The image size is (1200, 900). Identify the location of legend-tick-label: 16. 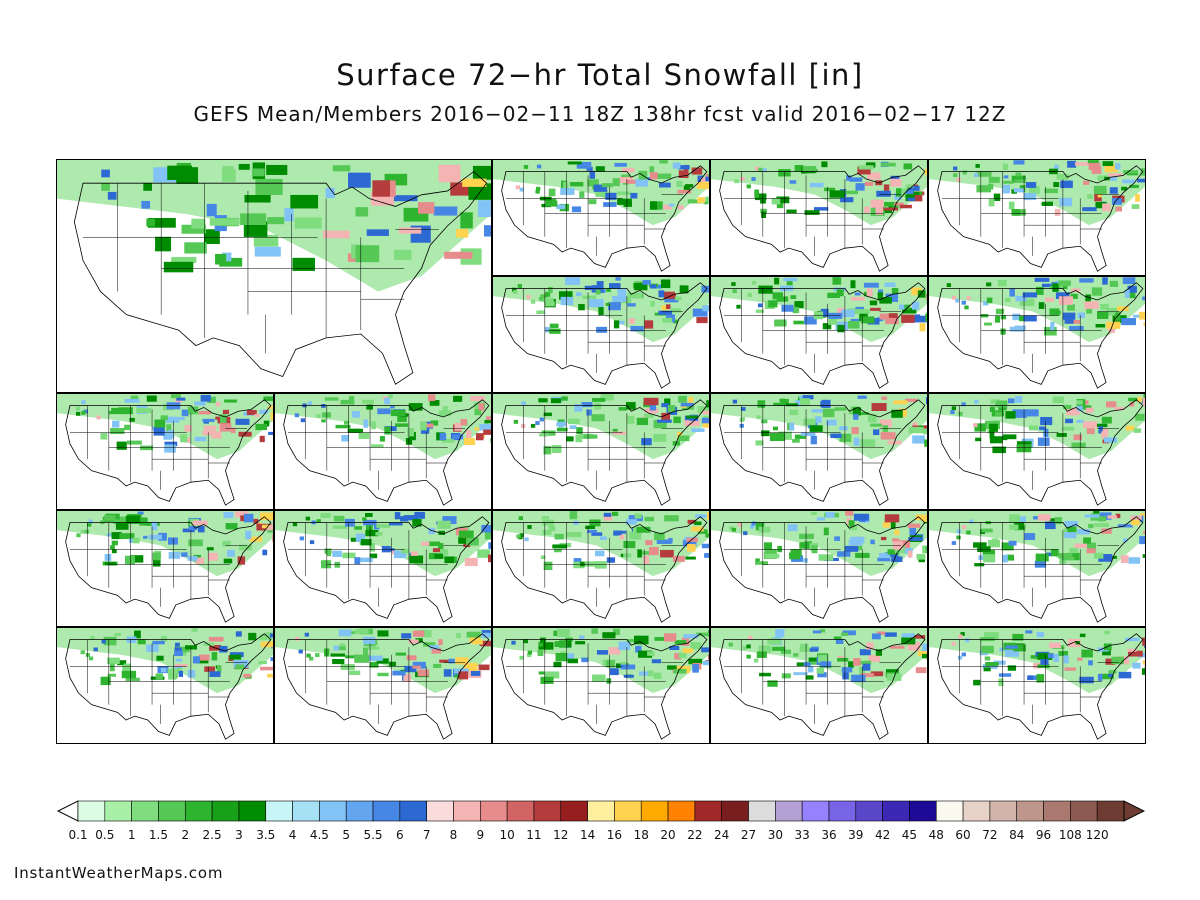
(614, 835).